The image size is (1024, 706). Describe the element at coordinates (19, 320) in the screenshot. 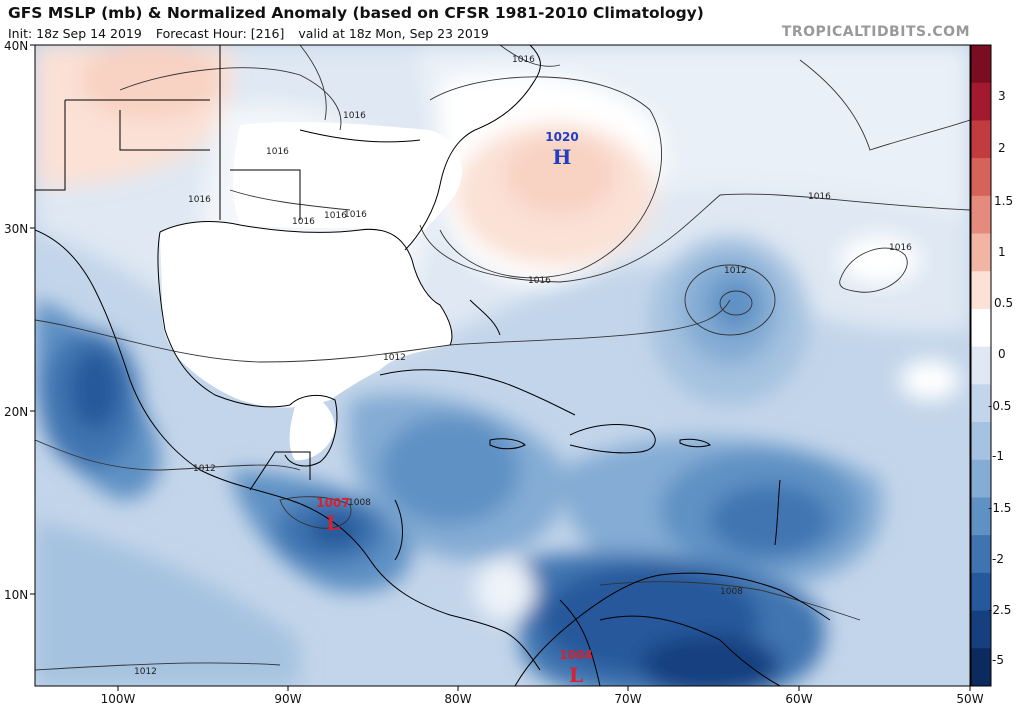

I see `latitude-axis: 40N 30N 20N 10N` at that location.